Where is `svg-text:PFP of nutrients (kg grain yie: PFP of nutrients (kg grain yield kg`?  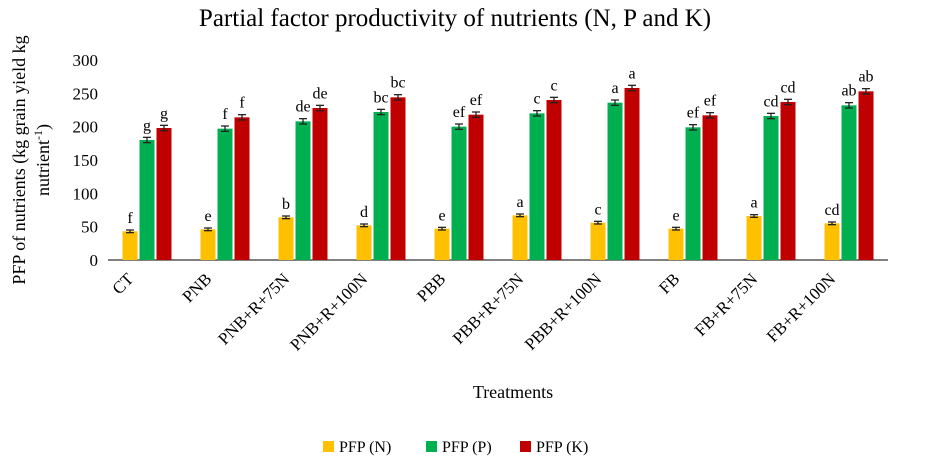 svg-text:PFP of nutrients (kg grain yie: PFP of nutrients (kg grain yield kg is located at coordinates (19, 159).